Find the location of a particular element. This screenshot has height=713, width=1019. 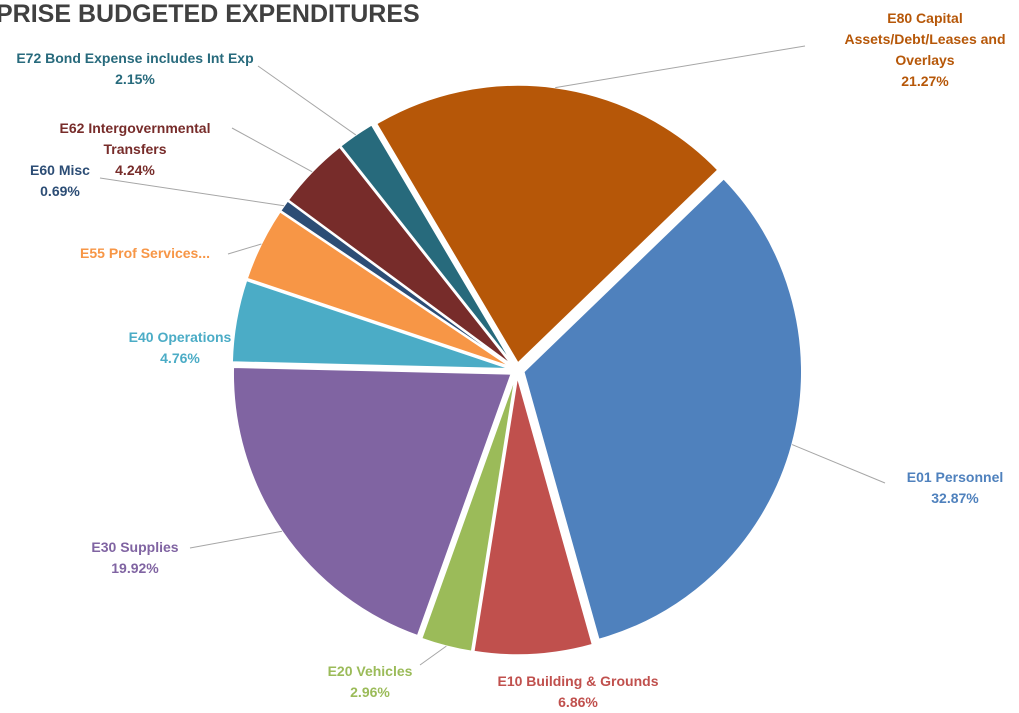

category-label: E20 Vehicles is located at coordinates (370, 671).